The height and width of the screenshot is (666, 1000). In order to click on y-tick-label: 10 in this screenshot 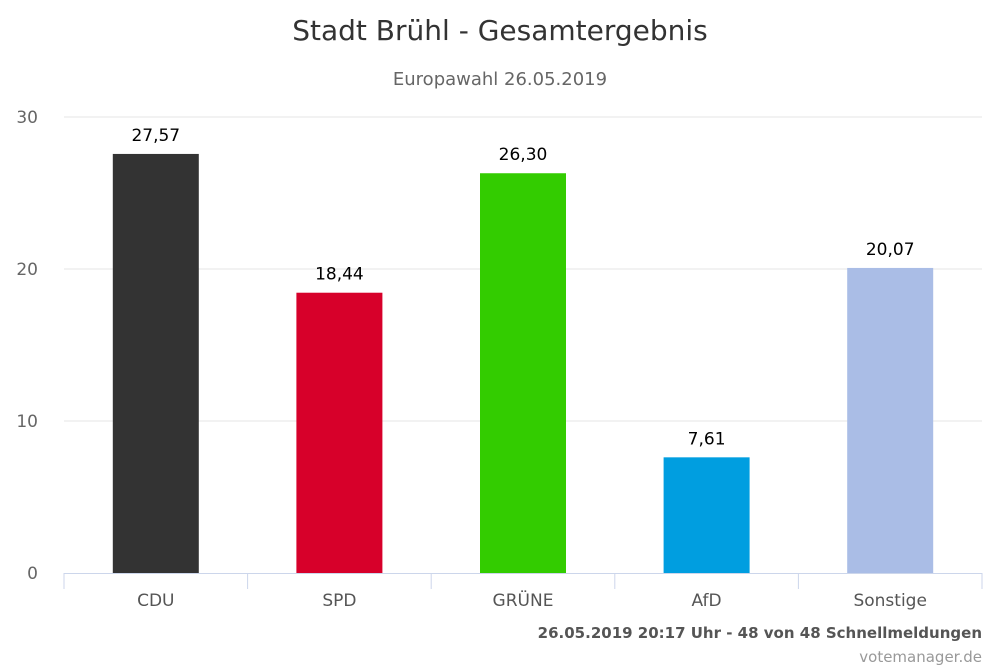, I will do `click(27, 422)`.